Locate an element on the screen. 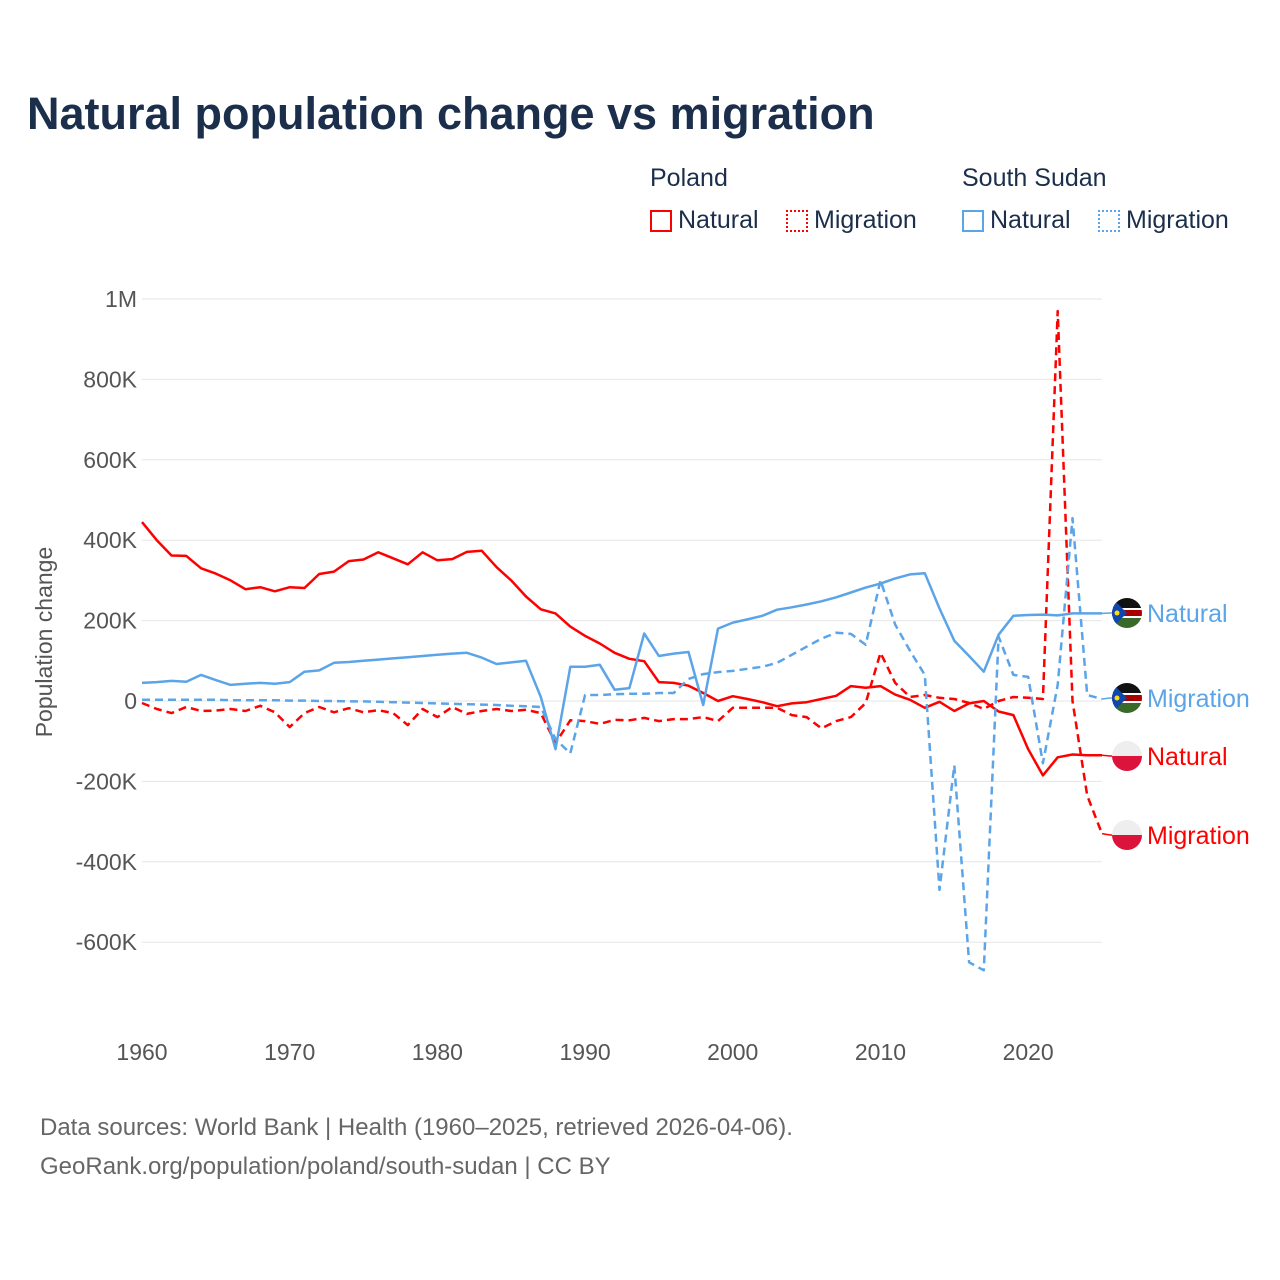  x-tick-label: 1970 is located at coordinates (289, 1052).